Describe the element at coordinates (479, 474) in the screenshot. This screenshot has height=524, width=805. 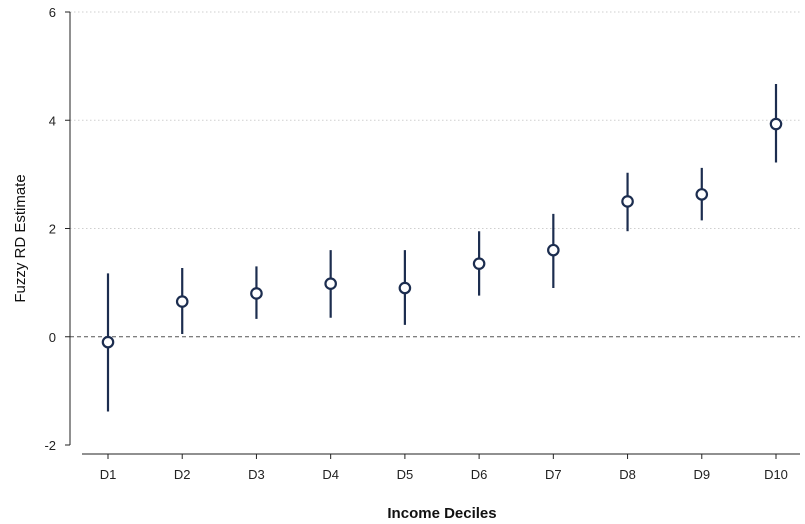
I see `x-tick-label: D6` at that location.